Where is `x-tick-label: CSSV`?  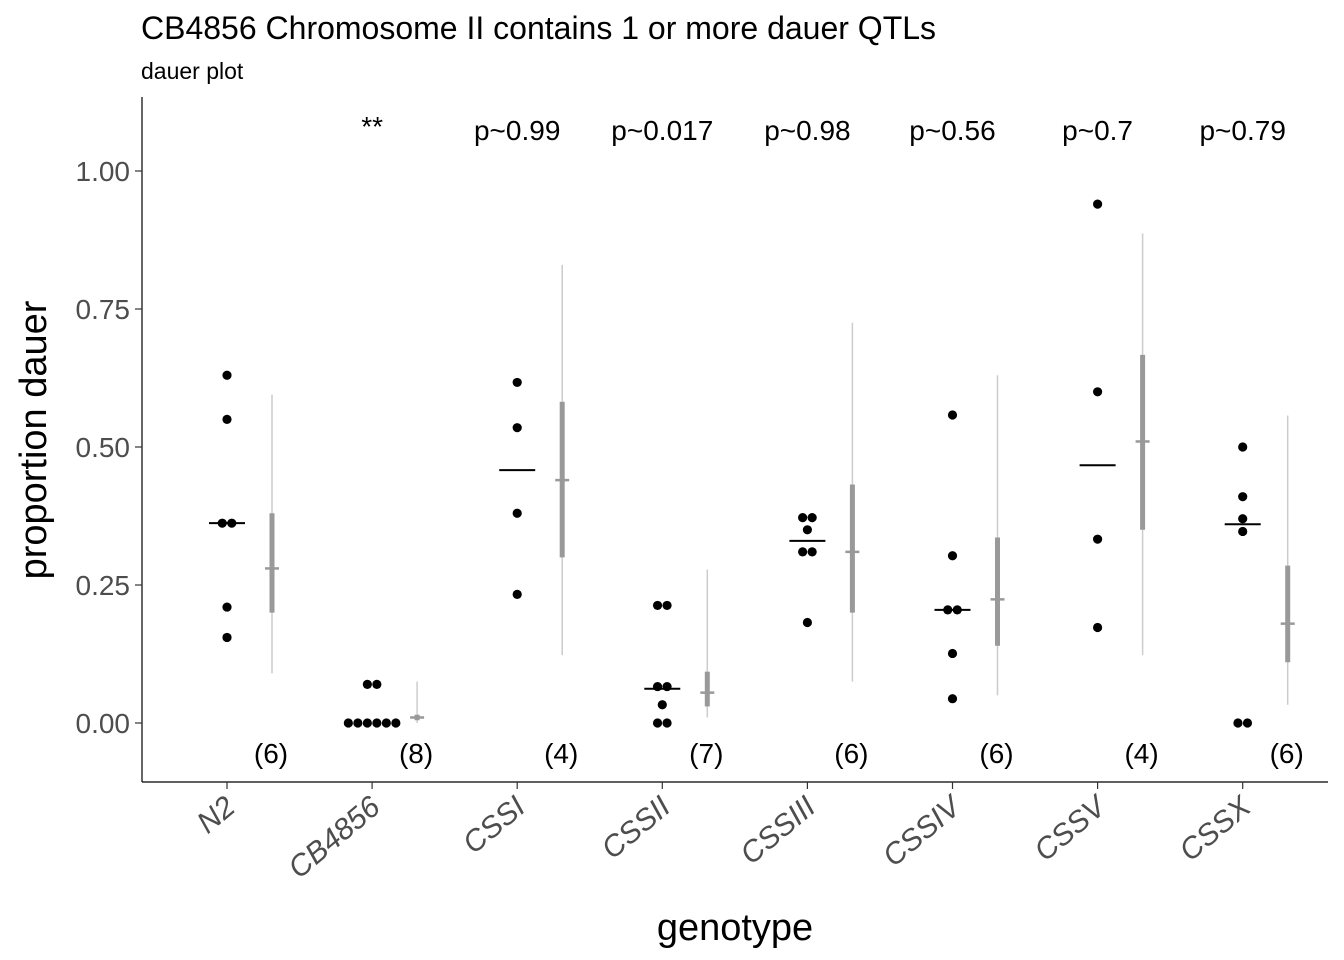 x-tick-label: CSSV is located at coordinates (1071, 828).